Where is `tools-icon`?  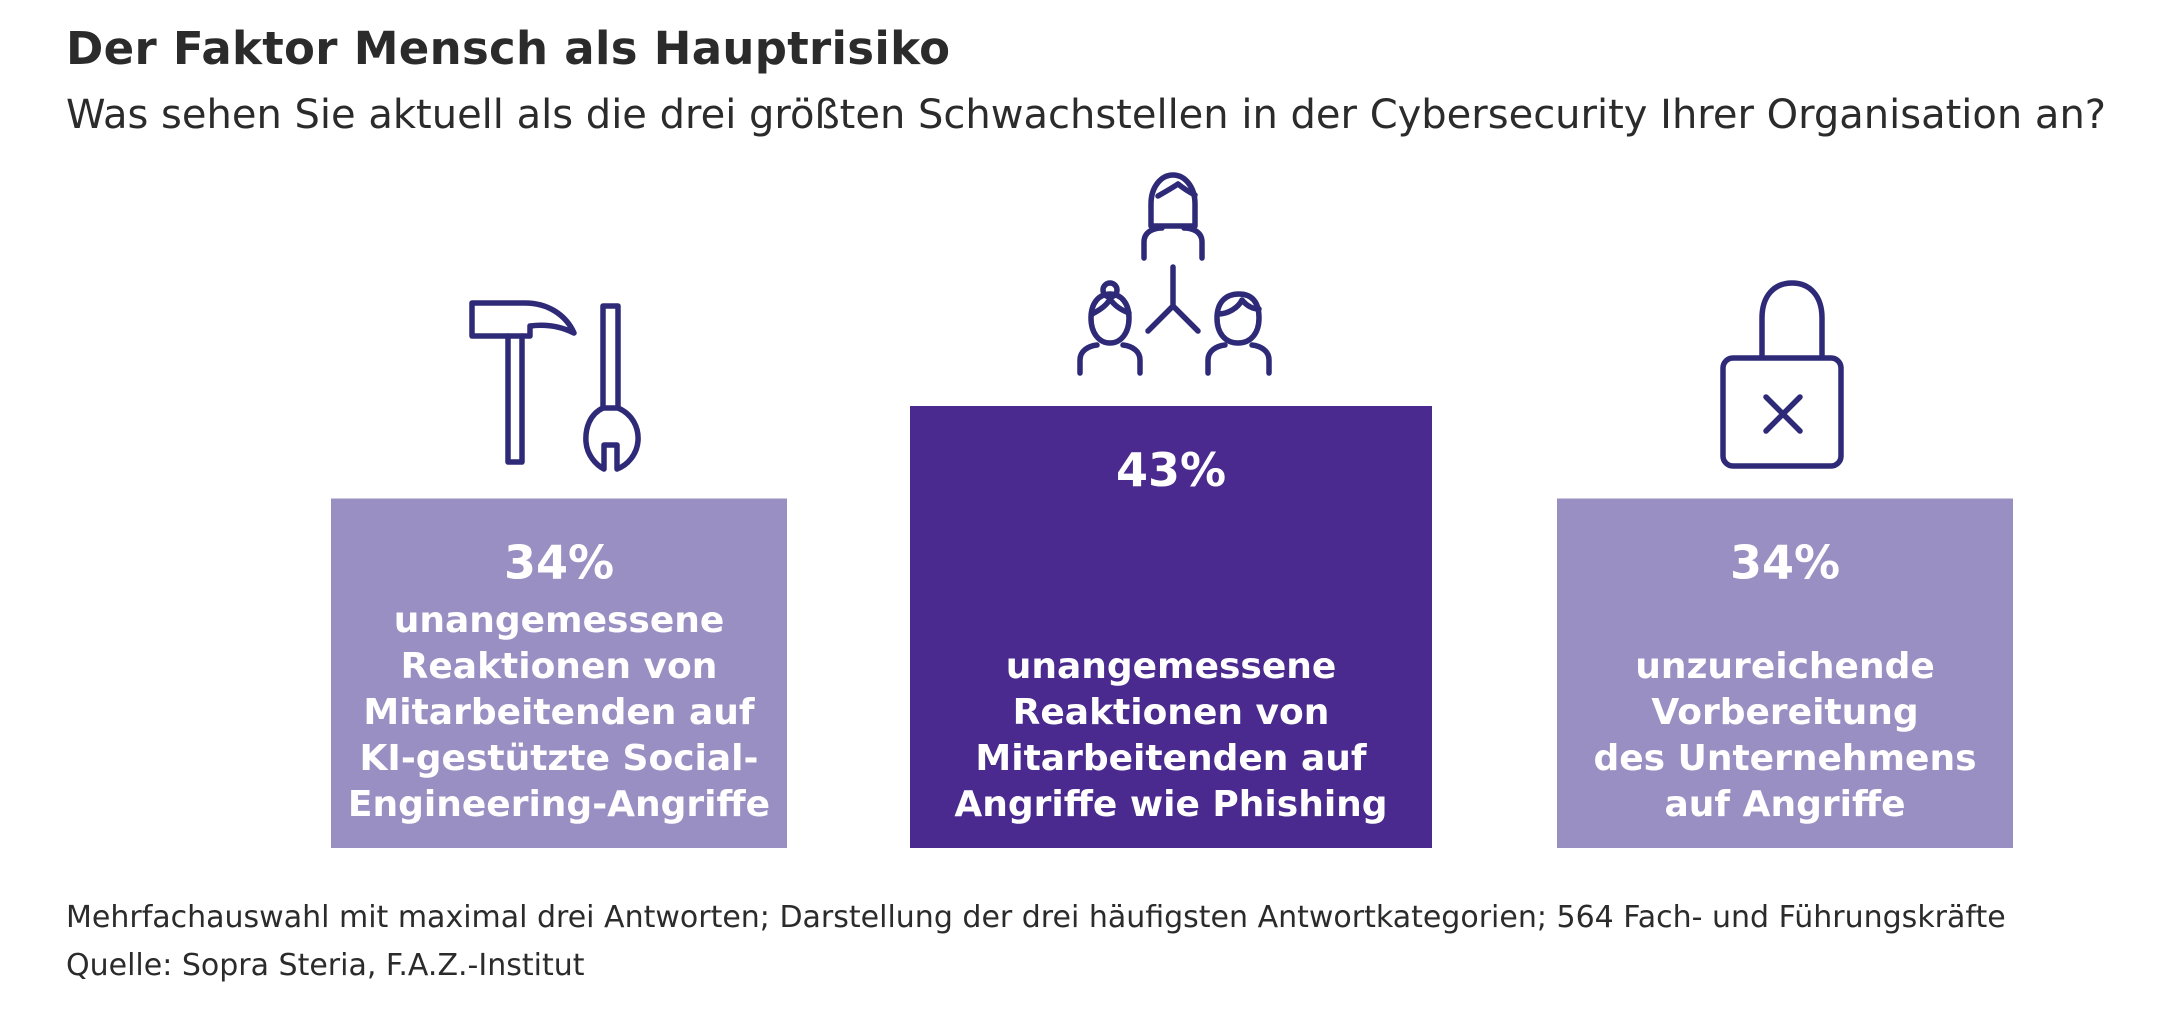 tools-icon is located at coordinates (555, 386).